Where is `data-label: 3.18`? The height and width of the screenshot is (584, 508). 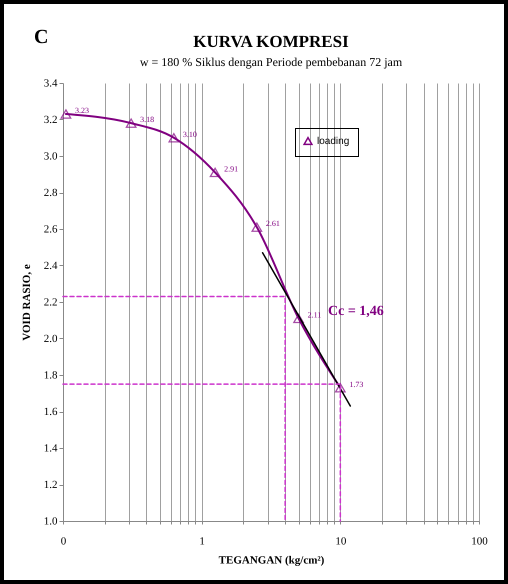
data-label: 3.18 is located at coordinates (147, 119).